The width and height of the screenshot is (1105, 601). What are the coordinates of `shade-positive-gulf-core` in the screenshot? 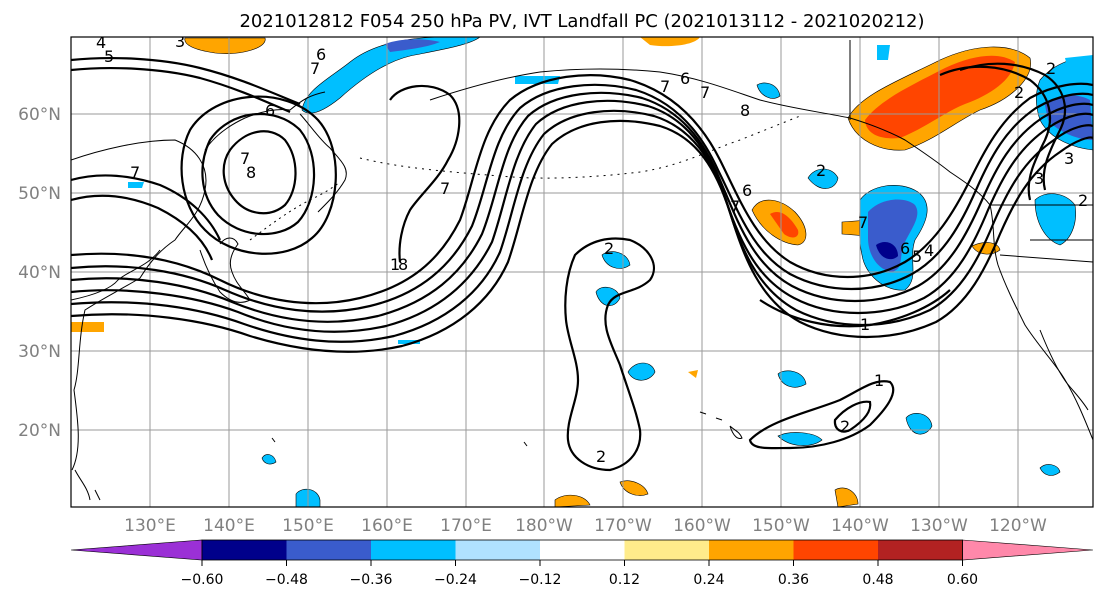 It's located at (784, 224).